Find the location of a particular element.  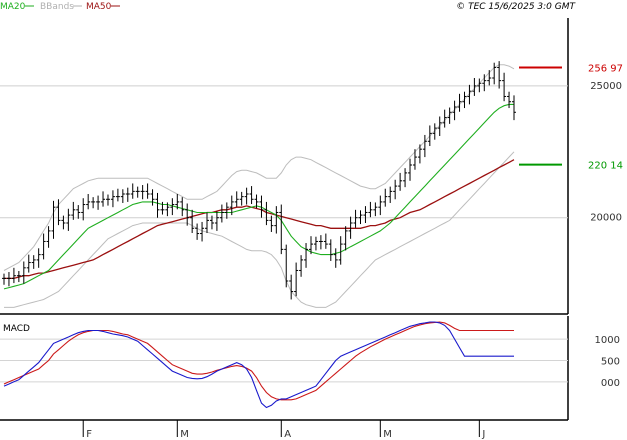

macd-tick-label: 500 is located at coordinates (610, 361).